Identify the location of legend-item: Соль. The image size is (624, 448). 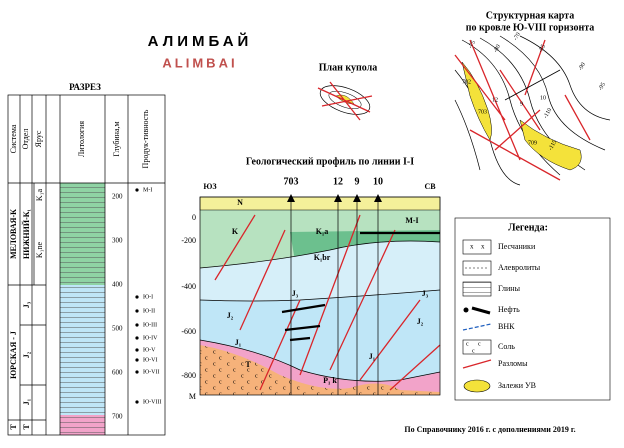
(506, 346).